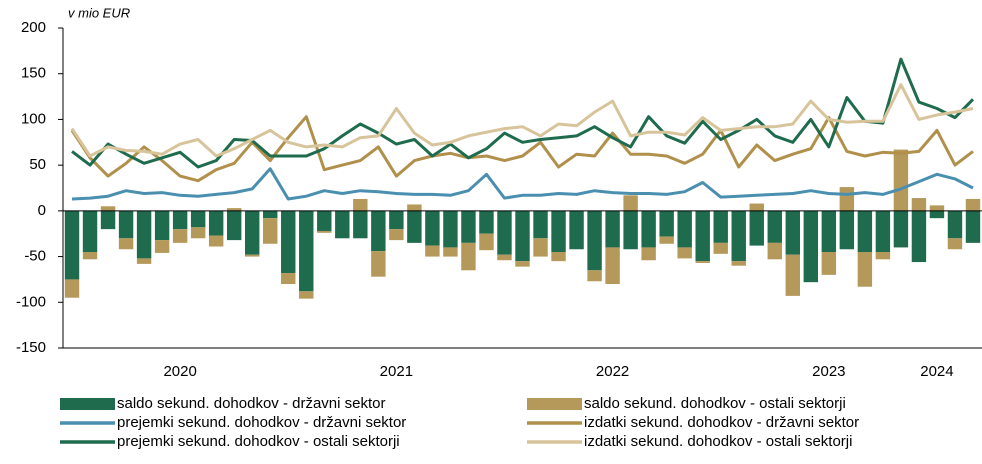 The image size is (982, 464). Describe the element at coordinates (87, 404) in the screenshot. I see `legend-swatch` at that location.